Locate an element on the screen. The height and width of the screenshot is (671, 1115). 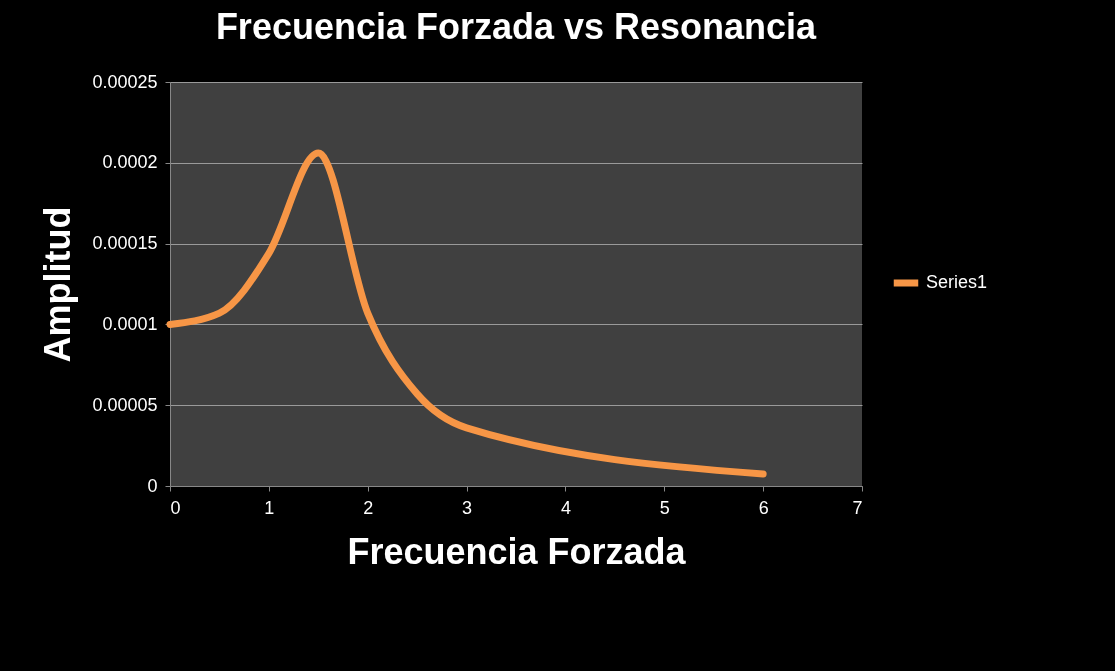
x-tick-label: 4 is located at coordinates (565, 507).